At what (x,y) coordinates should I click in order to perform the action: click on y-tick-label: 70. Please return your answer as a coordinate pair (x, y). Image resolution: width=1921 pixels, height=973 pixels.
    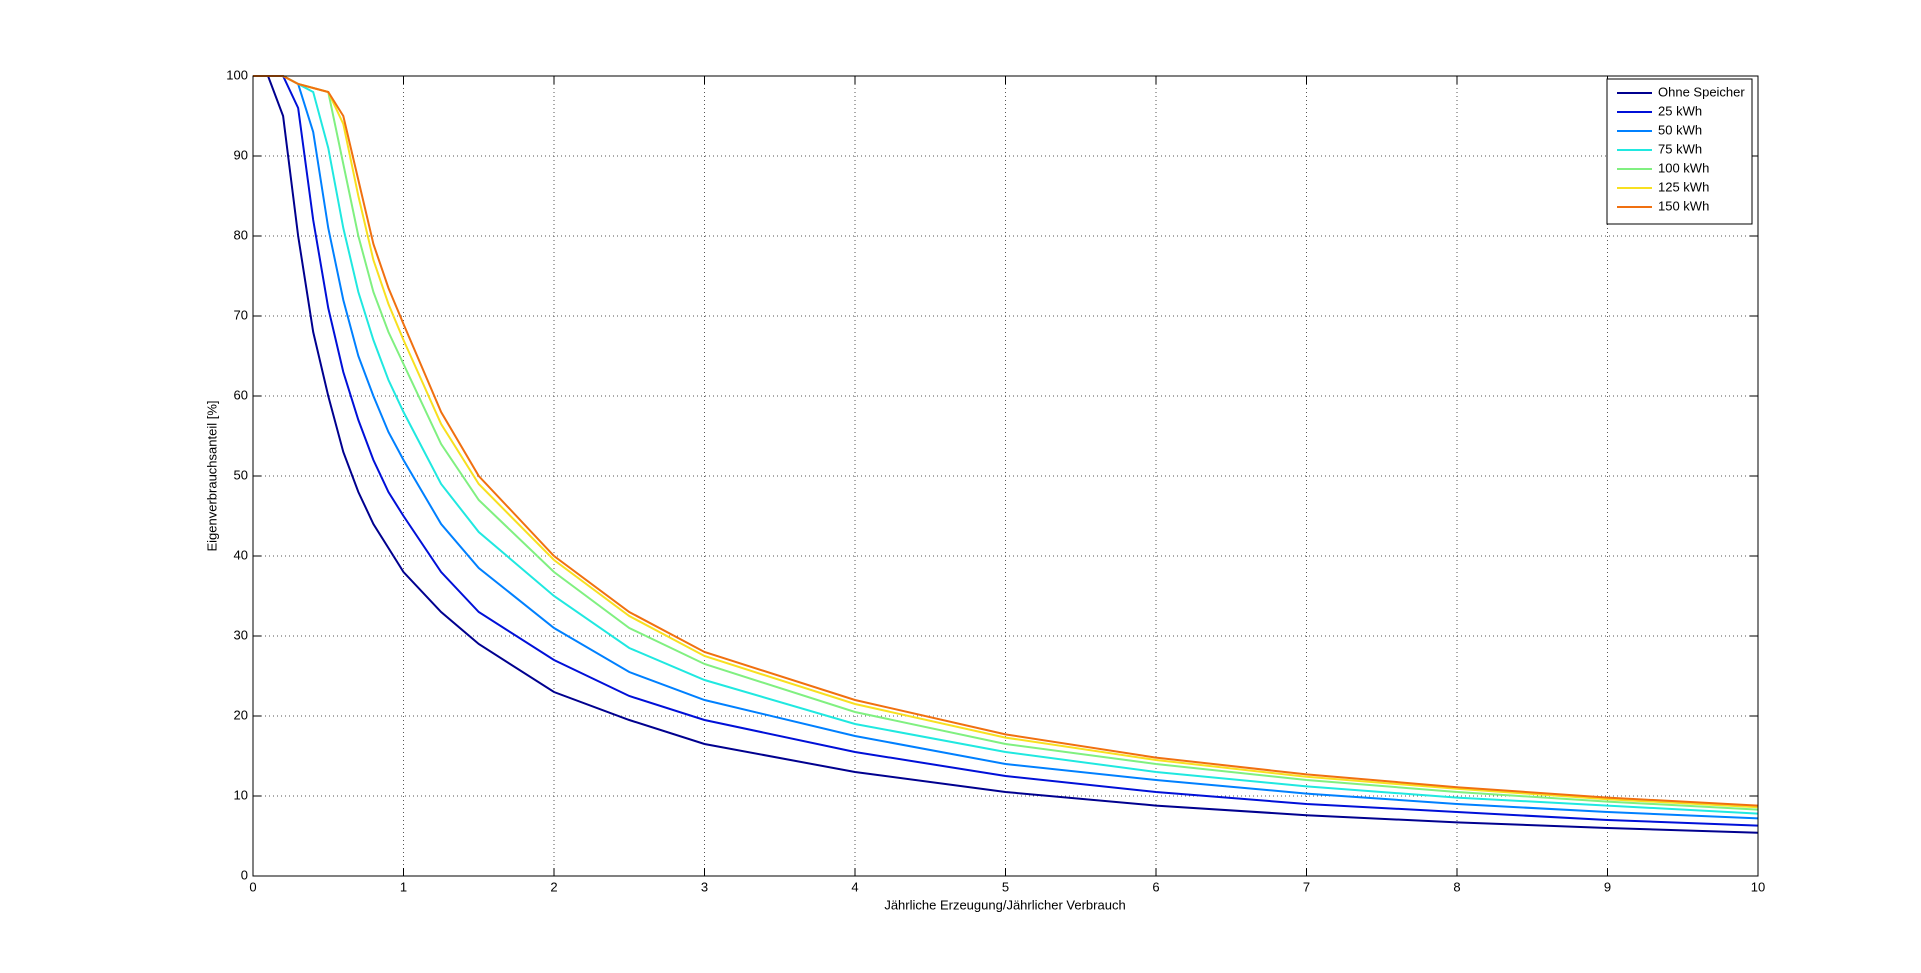
    Looking at the image, I should click on (241, 314).